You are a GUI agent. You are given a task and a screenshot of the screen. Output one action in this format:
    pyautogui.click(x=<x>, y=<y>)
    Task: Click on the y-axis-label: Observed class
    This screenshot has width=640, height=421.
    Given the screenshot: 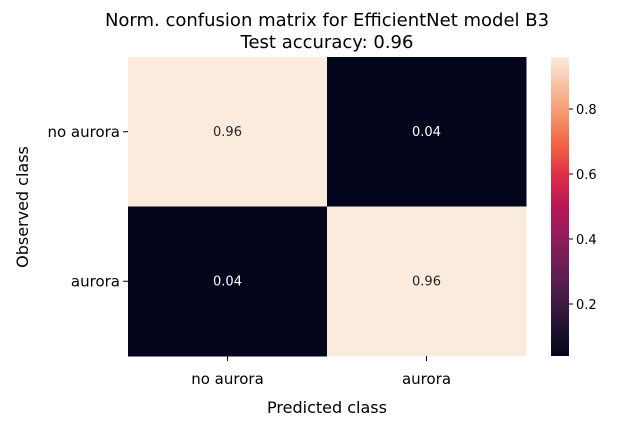 What is the action you would take?
    pyautogui.click(x=22, y=207)
    